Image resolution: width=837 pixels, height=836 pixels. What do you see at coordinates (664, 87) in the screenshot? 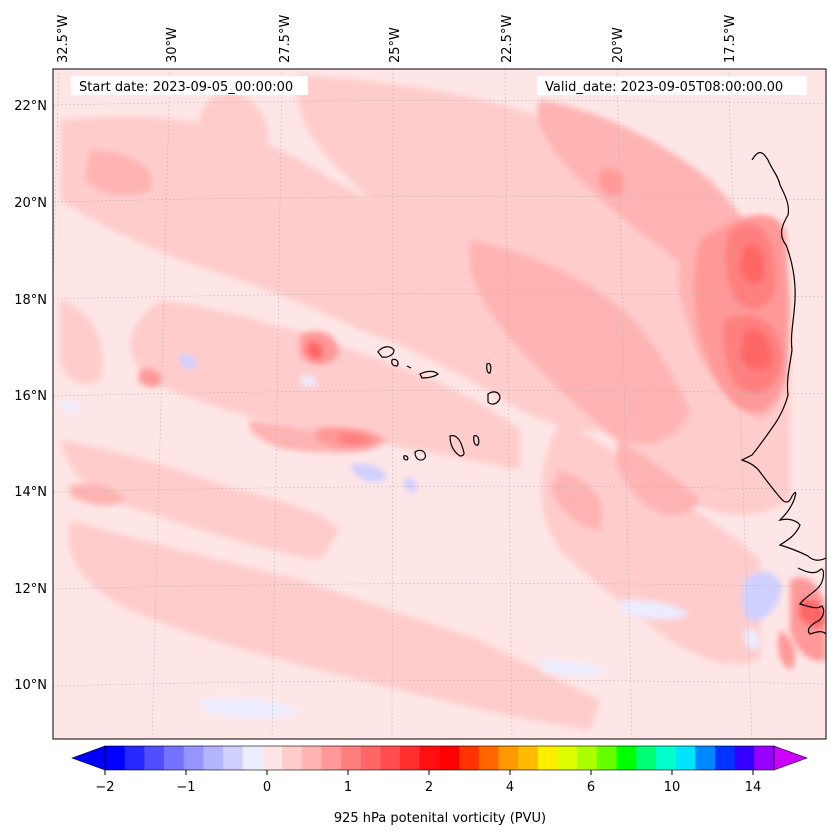
I see `valid-date-text: Valid_date: 2023-09-05T08:00:00.00` at bounding box center [664, 87].